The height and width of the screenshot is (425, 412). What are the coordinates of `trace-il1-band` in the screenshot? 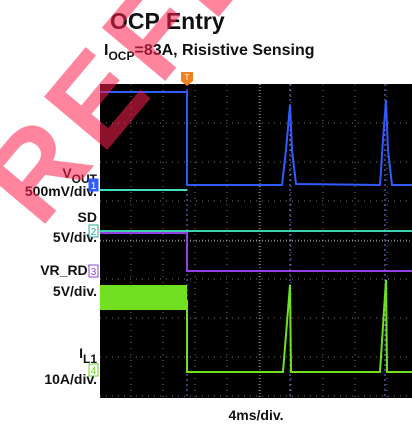 It's located at (143, 297).